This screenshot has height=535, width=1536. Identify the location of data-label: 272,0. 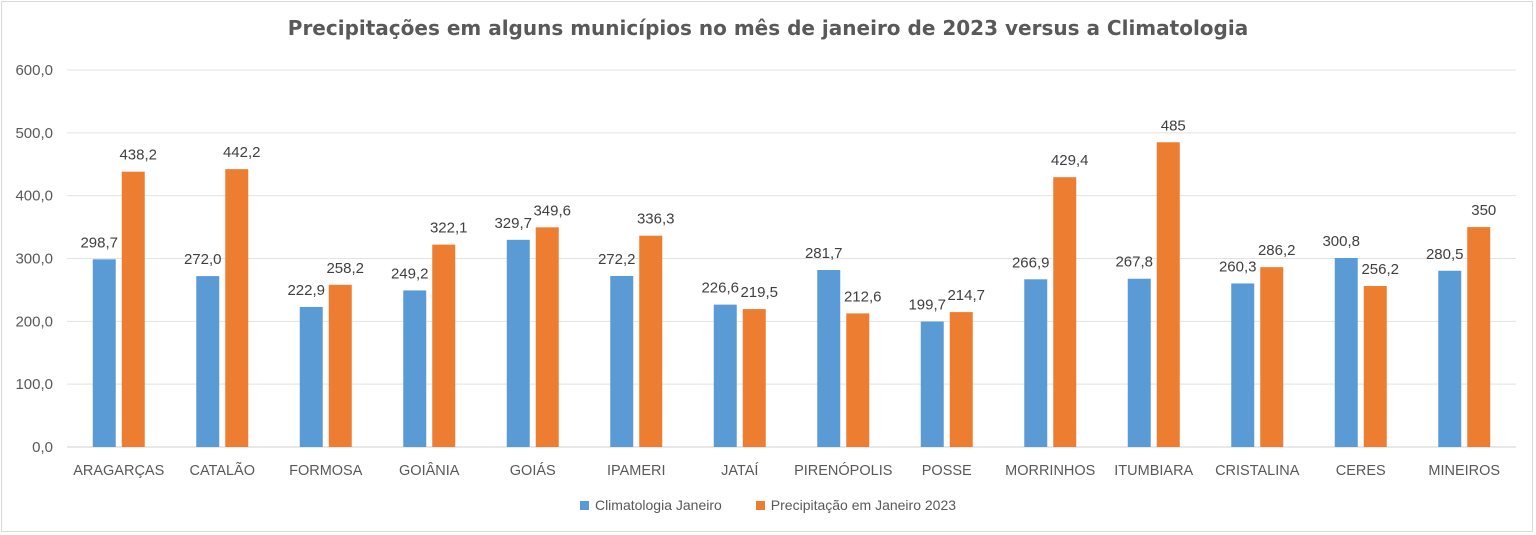
(203, 259).